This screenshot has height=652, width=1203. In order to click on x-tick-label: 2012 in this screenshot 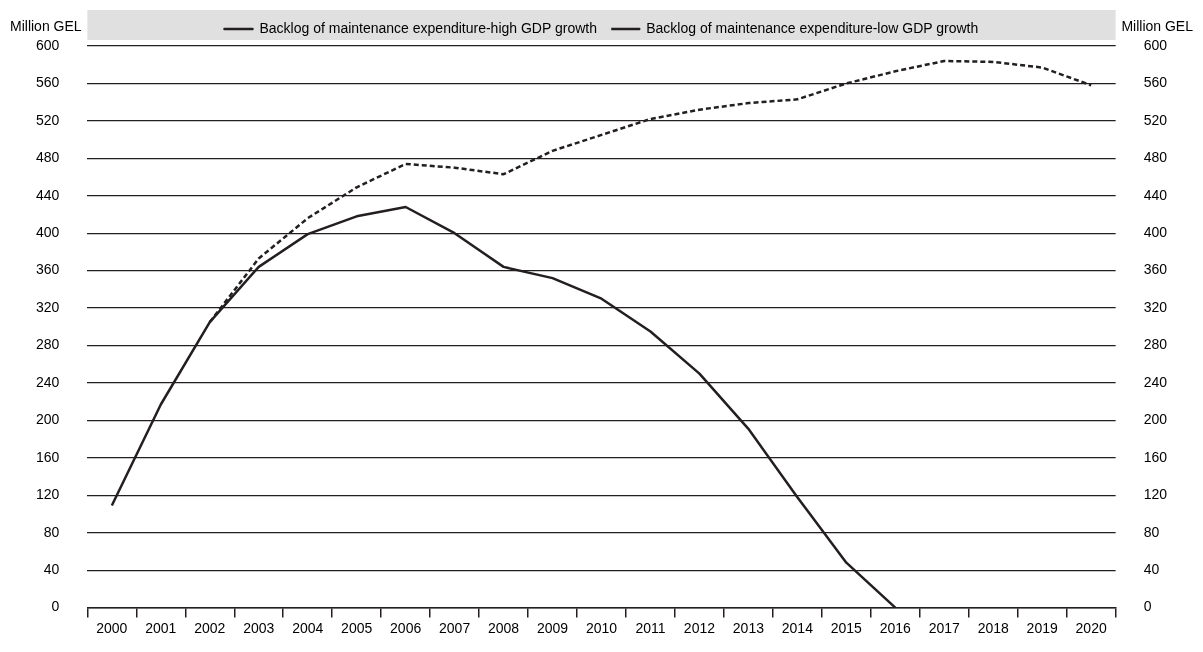, I will do `click(699, 627)`.